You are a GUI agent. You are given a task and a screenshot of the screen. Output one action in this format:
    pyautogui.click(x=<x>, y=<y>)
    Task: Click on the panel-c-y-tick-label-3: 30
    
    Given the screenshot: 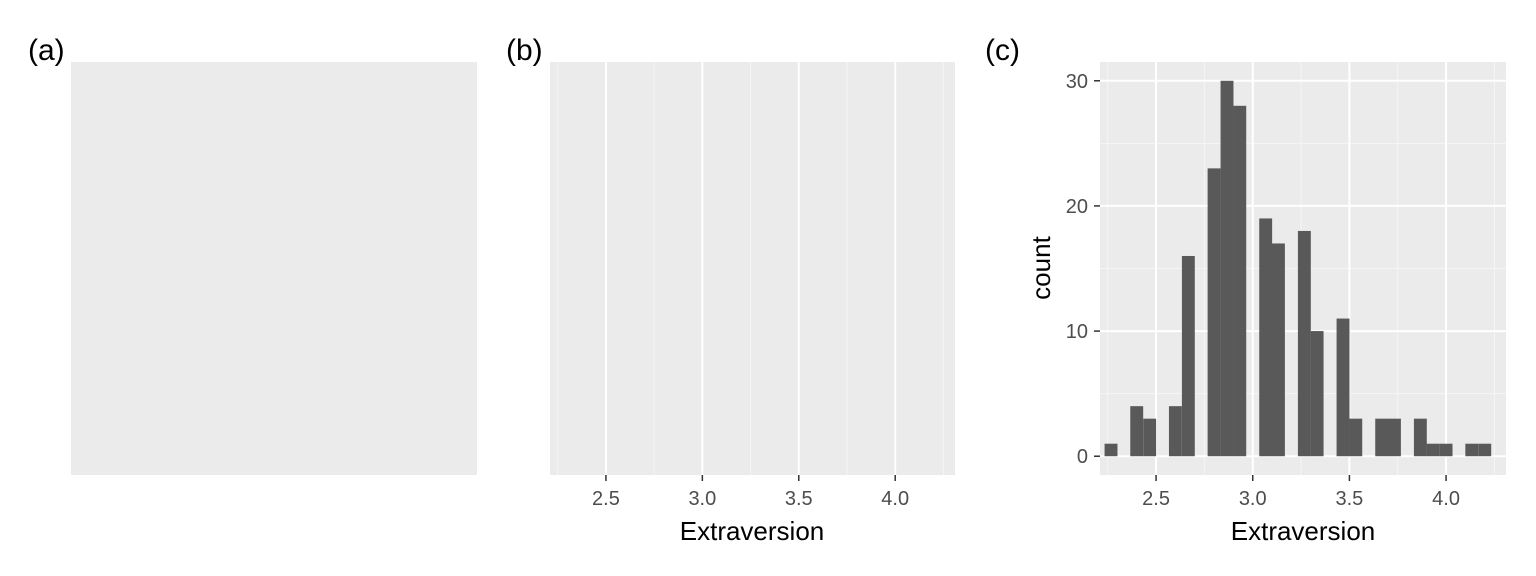 What is the action you would take?
    pyautogui.click(x=1077, y=82)
    